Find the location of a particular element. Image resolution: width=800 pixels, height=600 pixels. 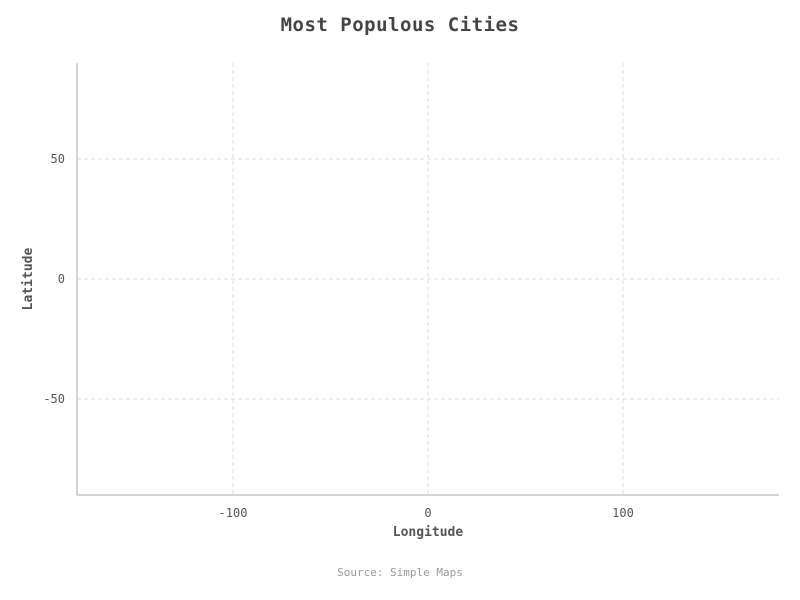

x-tick-label: 100 is located at coordinates (623, 513).